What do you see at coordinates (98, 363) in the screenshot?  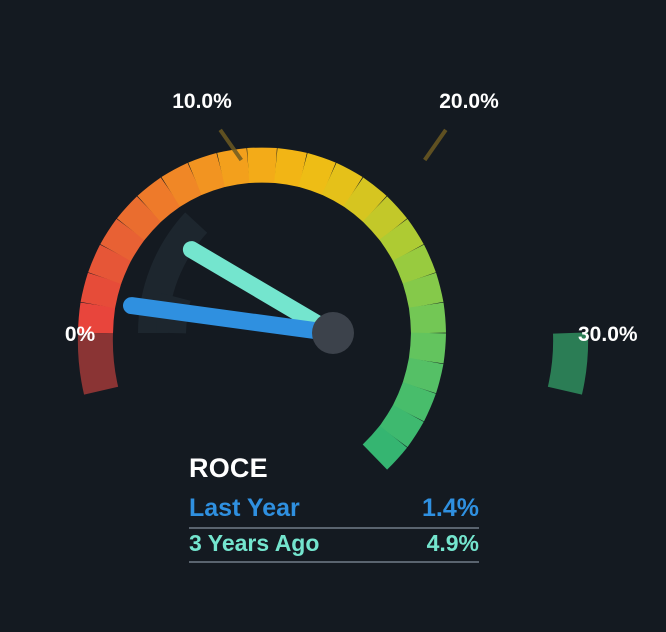 I see `gauge-underflow-arc` at bounding box center [98, 363].